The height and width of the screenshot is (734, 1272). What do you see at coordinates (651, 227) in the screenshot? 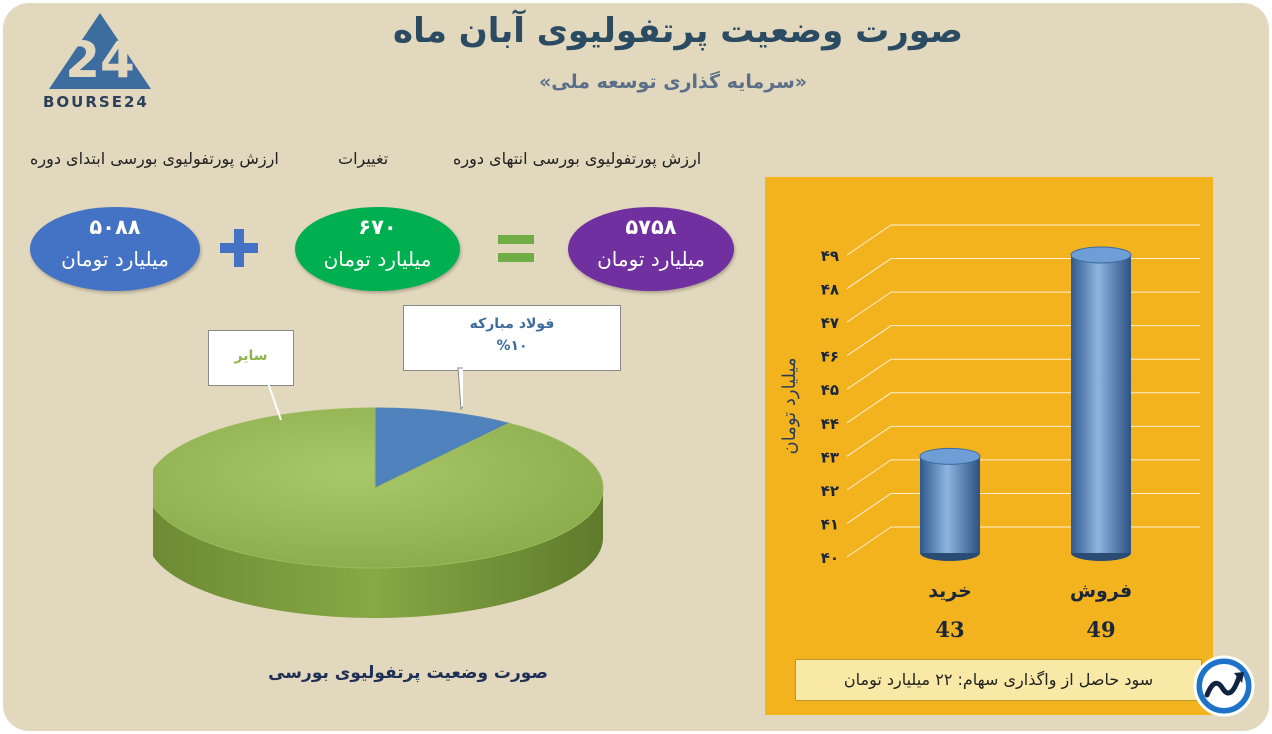
I see `end-value: ۵۷۵۸` at bounding box center [651, 227].